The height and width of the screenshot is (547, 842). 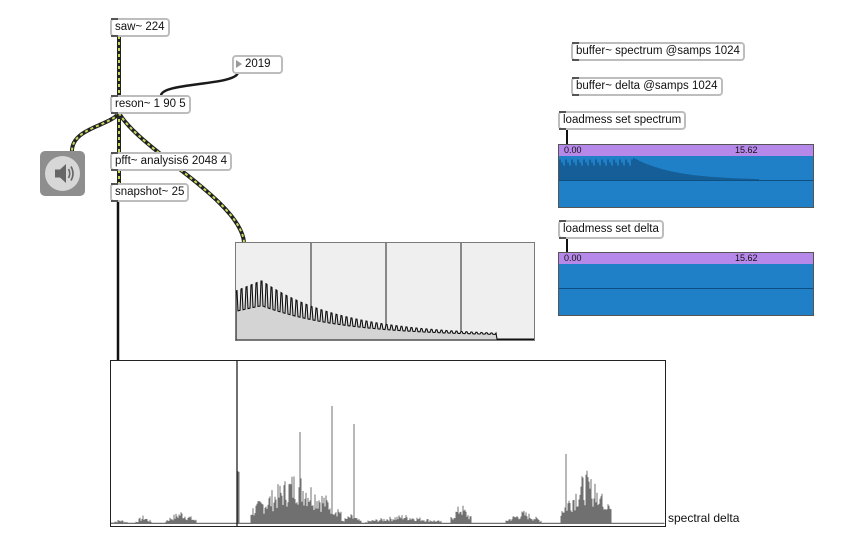 I want to click on speaker-icon, so click(x=64, y=173).